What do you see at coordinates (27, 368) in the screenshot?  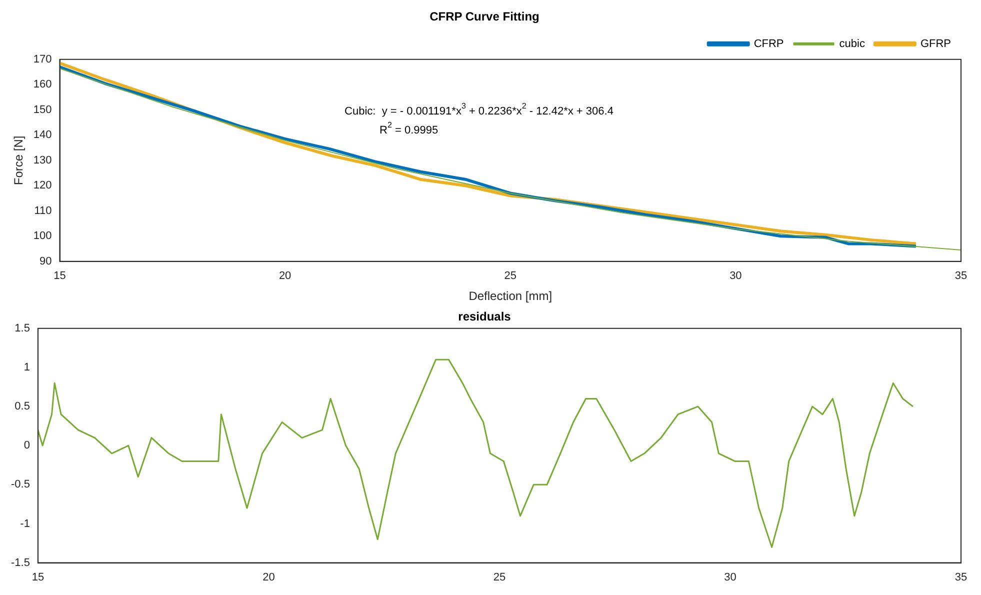 I see `y-tick-label: 1` at bounding box center [27, 368].